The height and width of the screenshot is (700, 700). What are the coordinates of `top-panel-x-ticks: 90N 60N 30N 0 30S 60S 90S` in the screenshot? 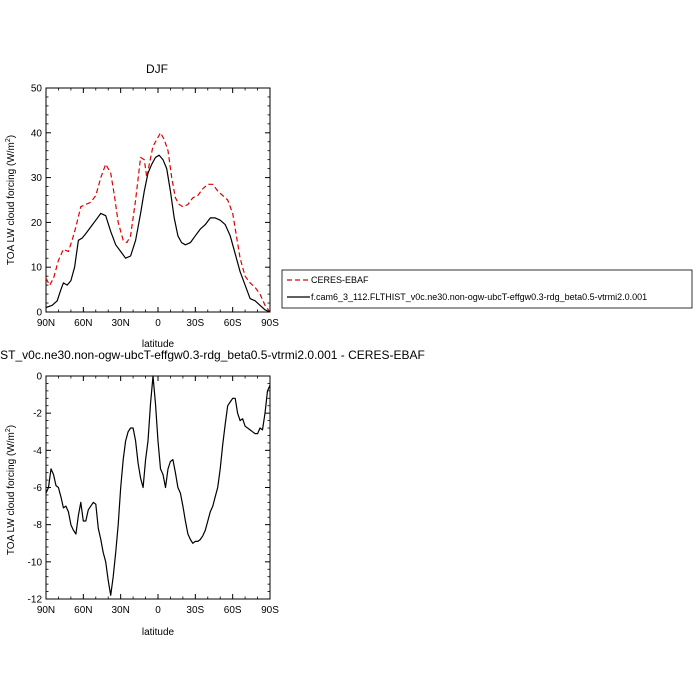 It's located at (158, 208).